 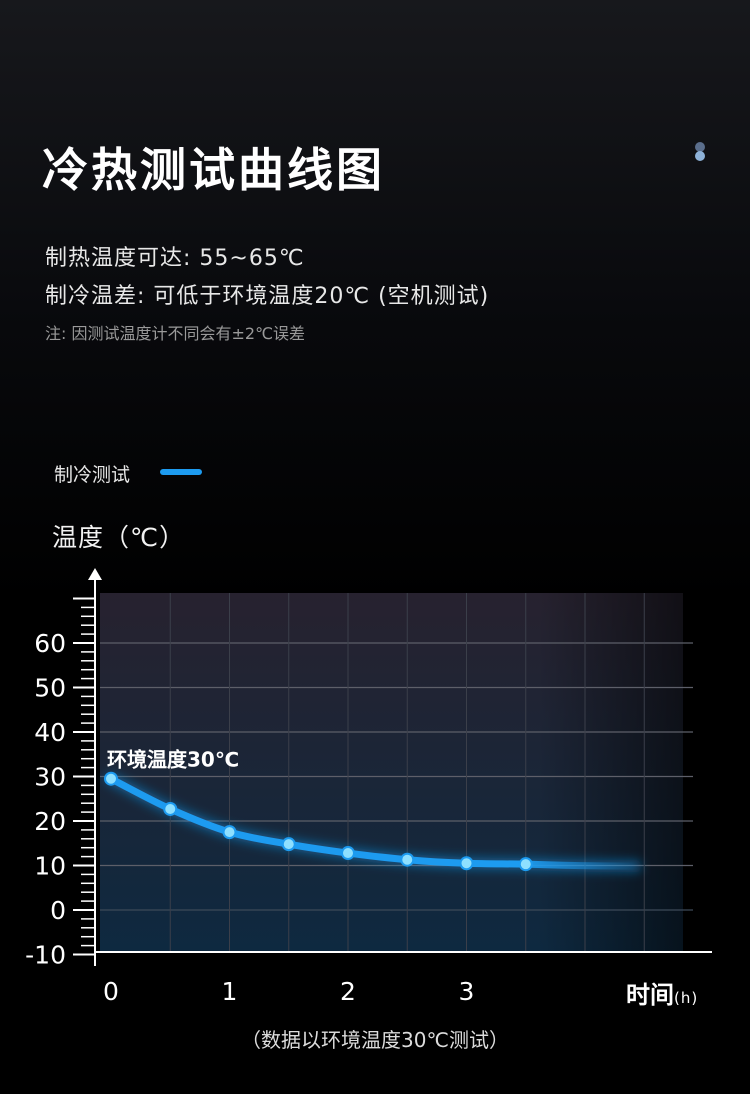 I want to click on y-tick-label: 40, so click(x=50, y=732).